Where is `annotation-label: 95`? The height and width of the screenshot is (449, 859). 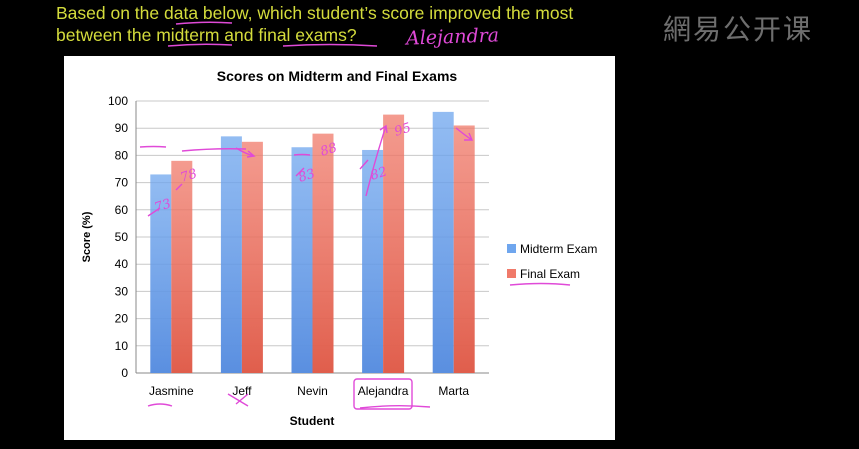 annotation-label: 95 is located at coordinates (403, 129).